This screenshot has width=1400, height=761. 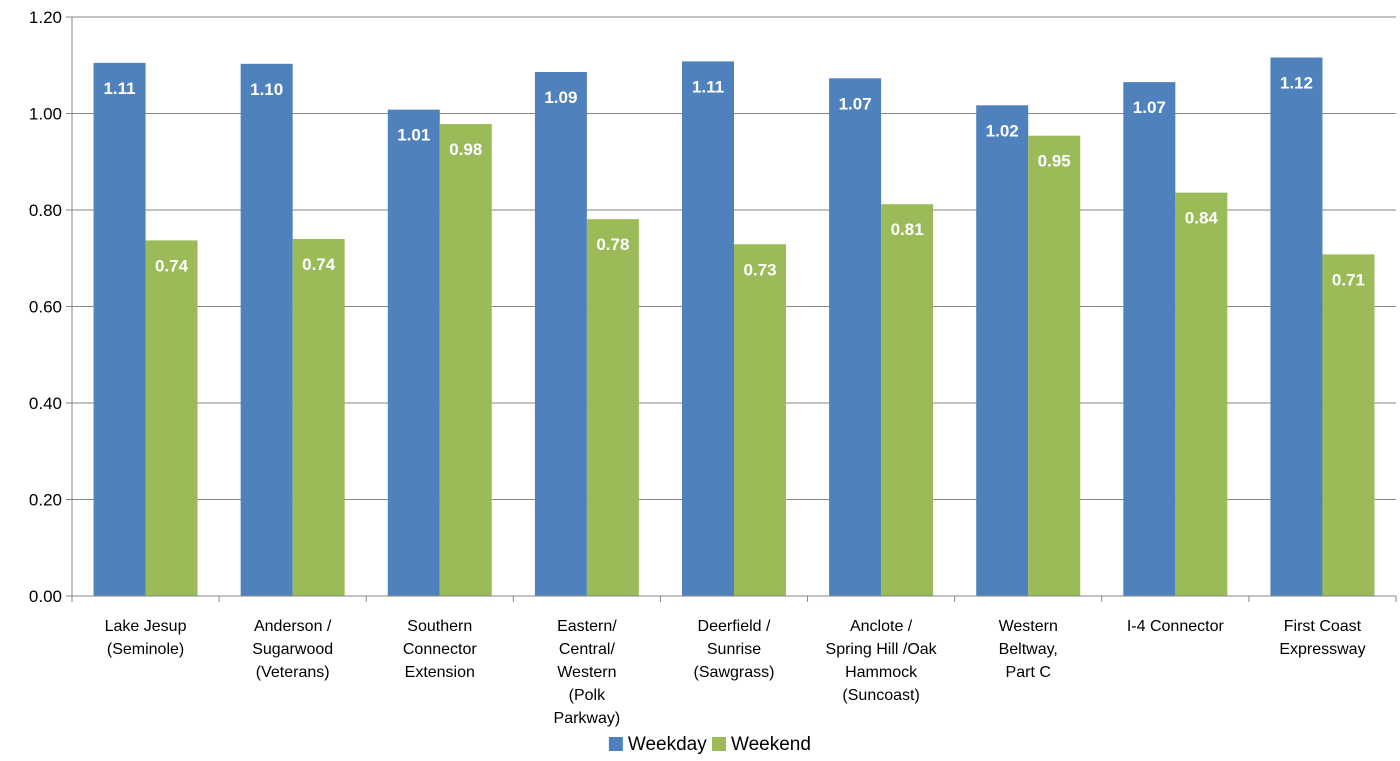 What do you see at coordinates (465, 149) in the screenshot?
I see `data-label: 0.98` at bounding box center [465, 149].